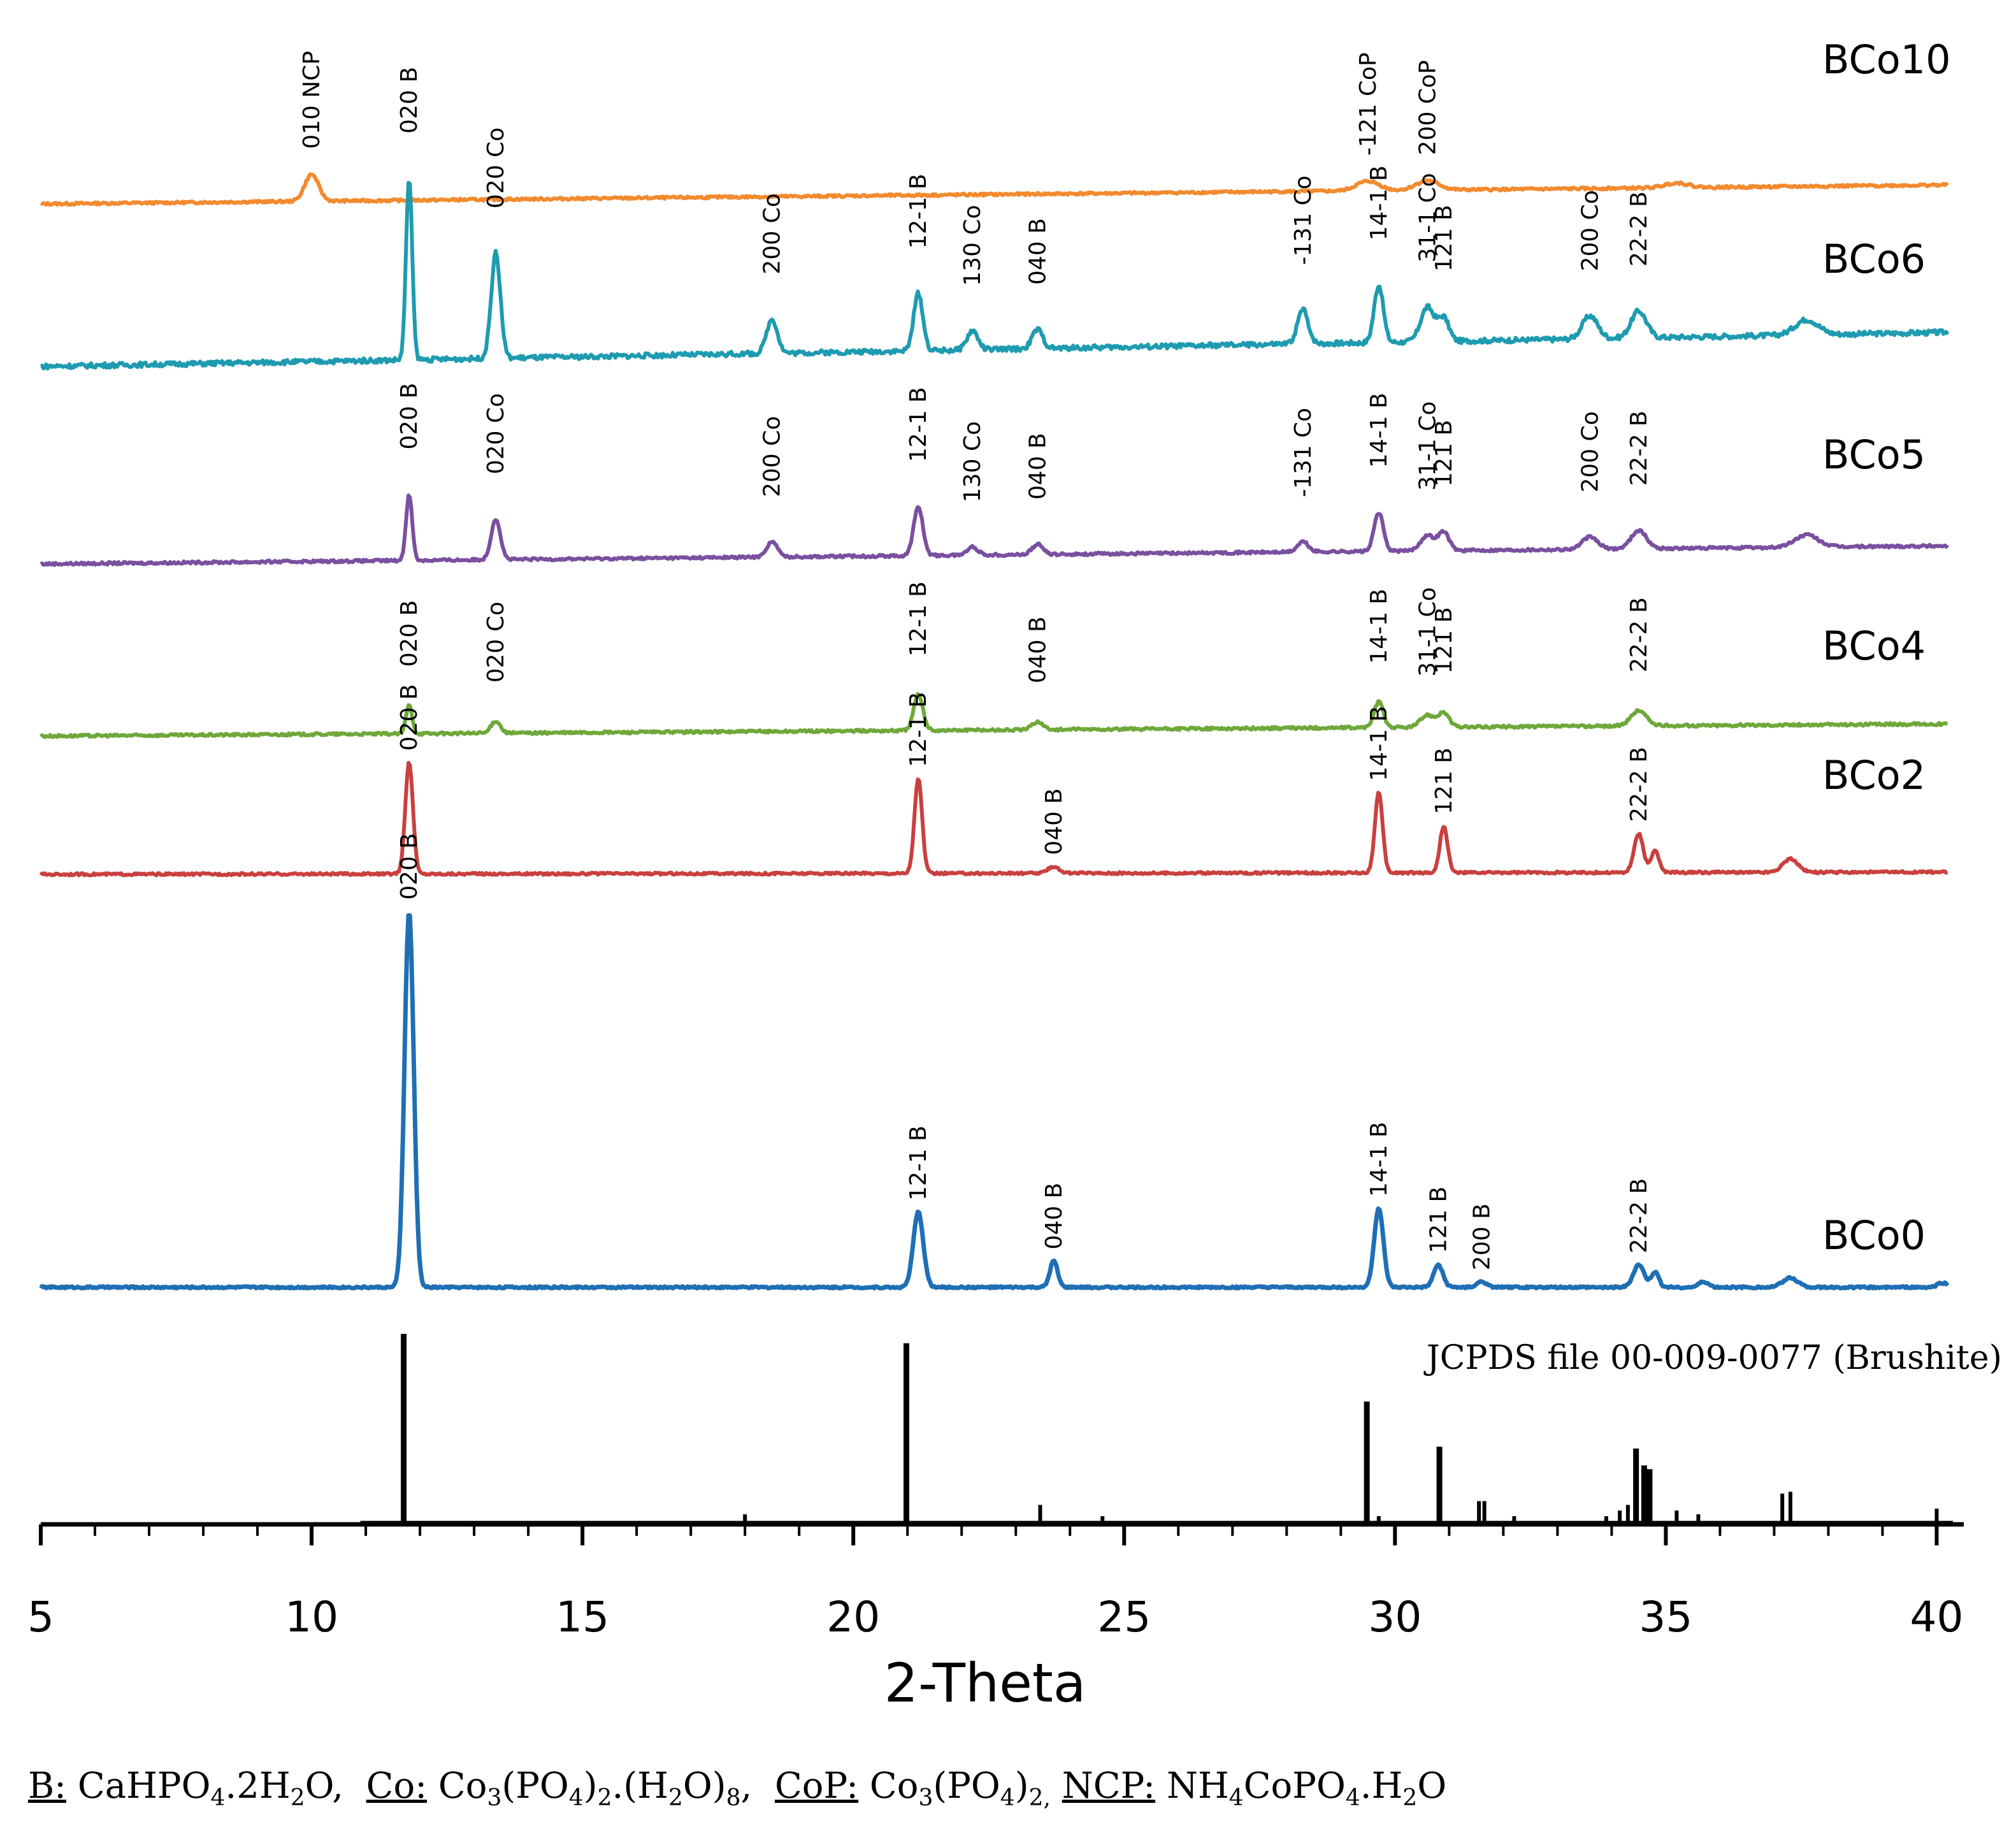  What do you see at coordinates (995, 275) in the screenshot?
I see `series-line-BCo6` at bounding box center [995, 275].